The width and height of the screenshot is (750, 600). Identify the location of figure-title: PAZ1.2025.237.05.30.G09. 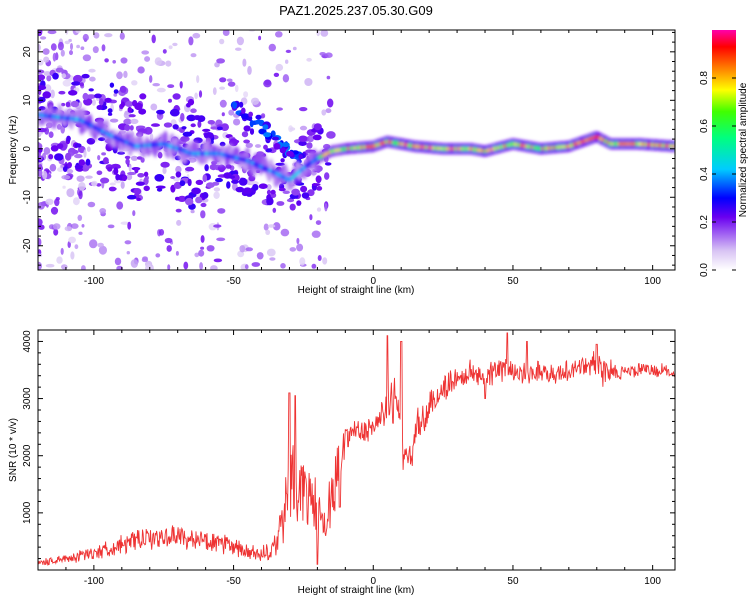
(356, 10).